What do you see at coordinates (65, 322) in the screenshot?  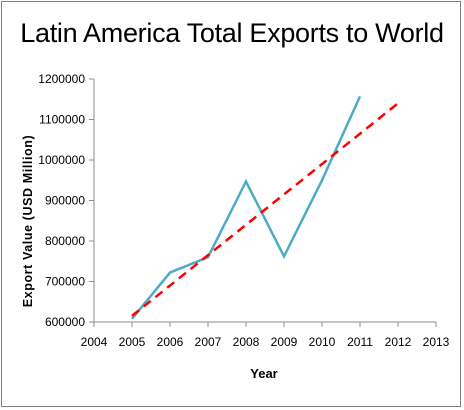 I see `y-tick-label: 600000` at bounding box center [65, 322].